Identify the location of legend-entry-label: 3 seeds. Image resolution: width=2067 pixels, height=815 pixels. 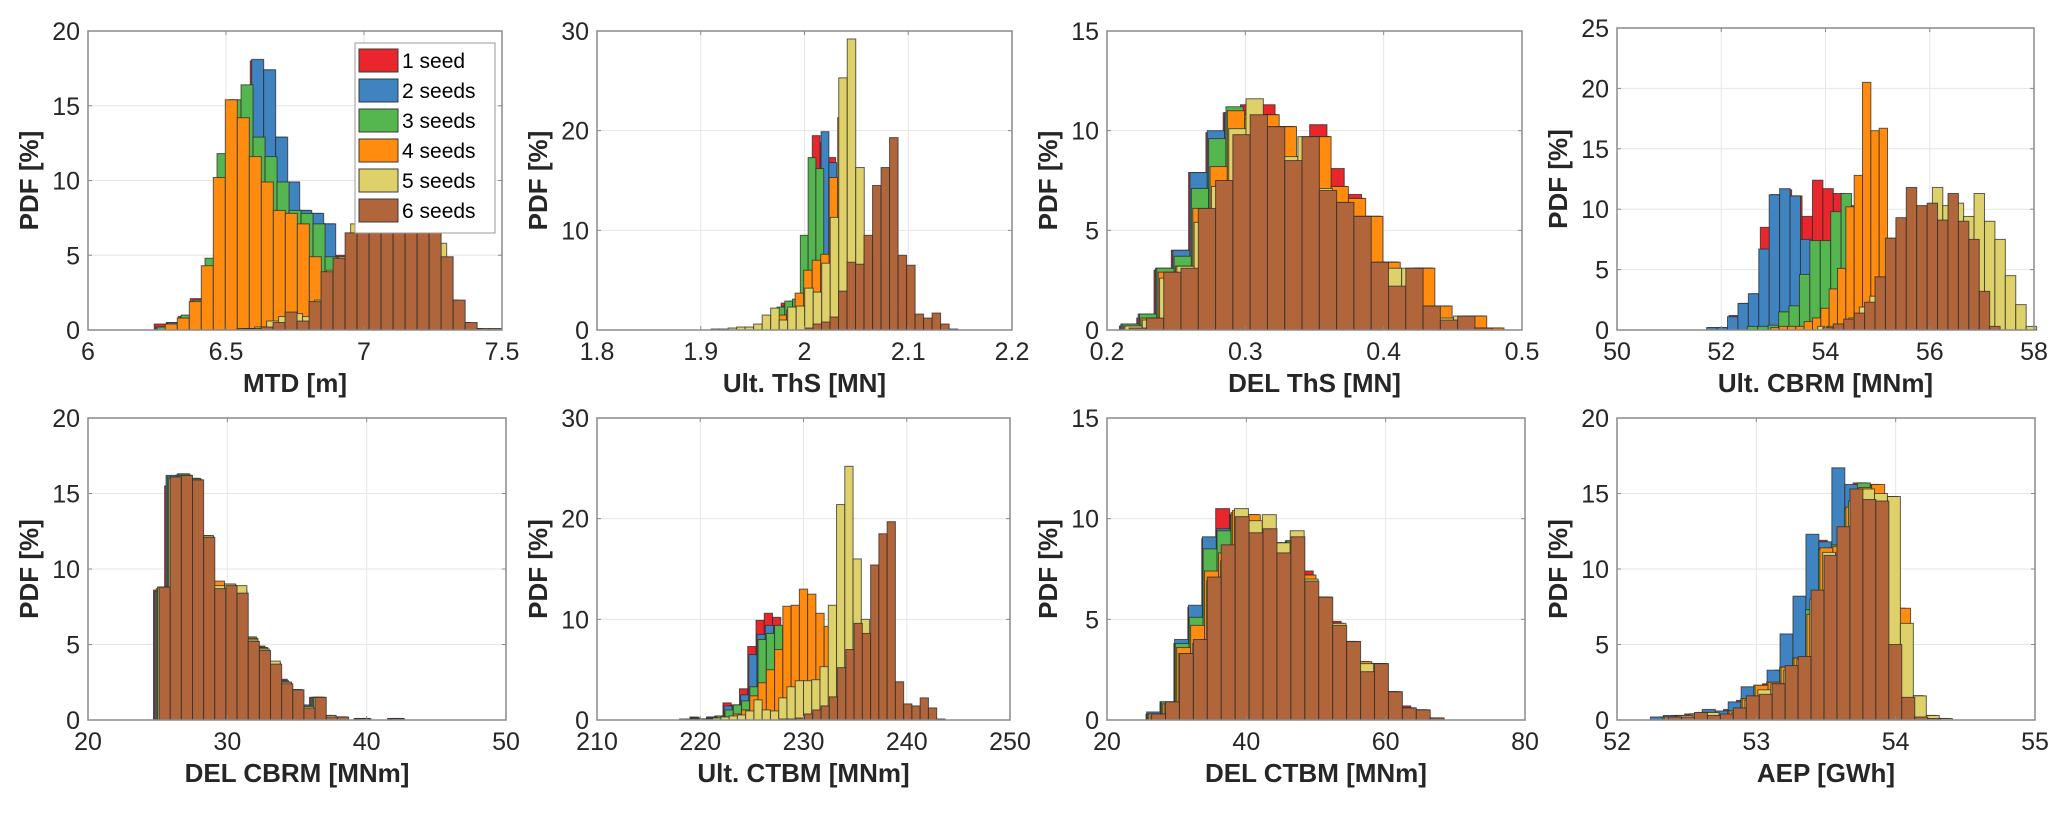
(439, 121).